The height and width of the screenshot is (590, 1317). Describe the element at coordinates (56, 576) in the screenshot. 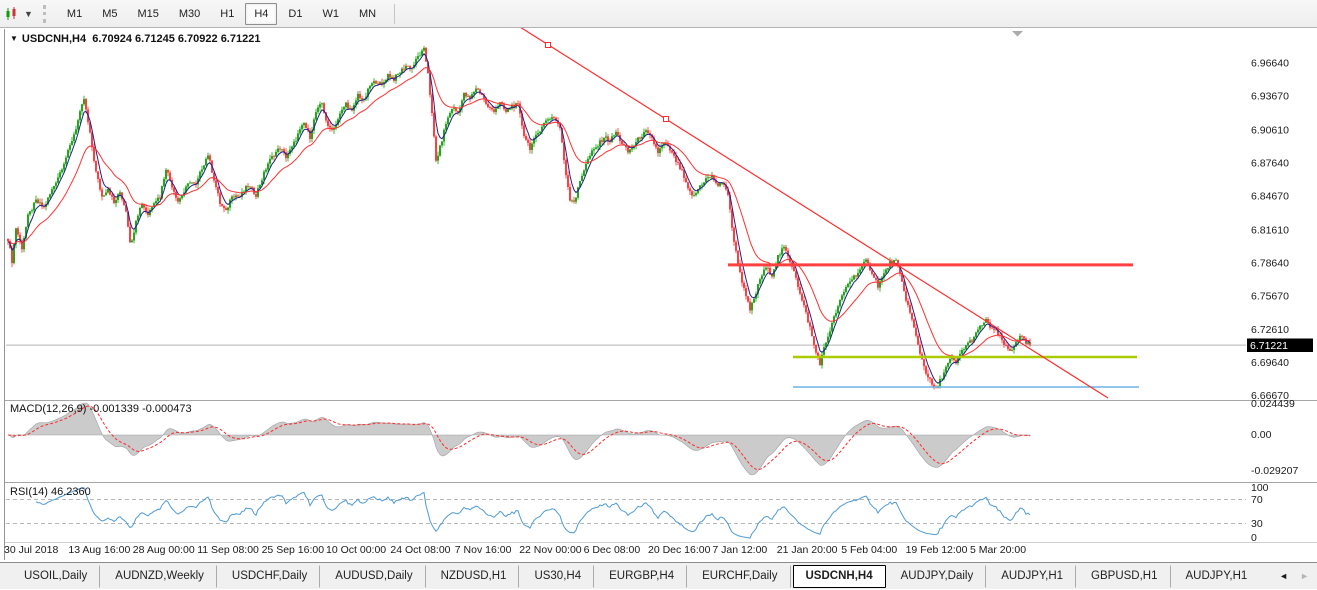

I see `chart-tab-usoil-daily: USOIL,Daily` at that location.